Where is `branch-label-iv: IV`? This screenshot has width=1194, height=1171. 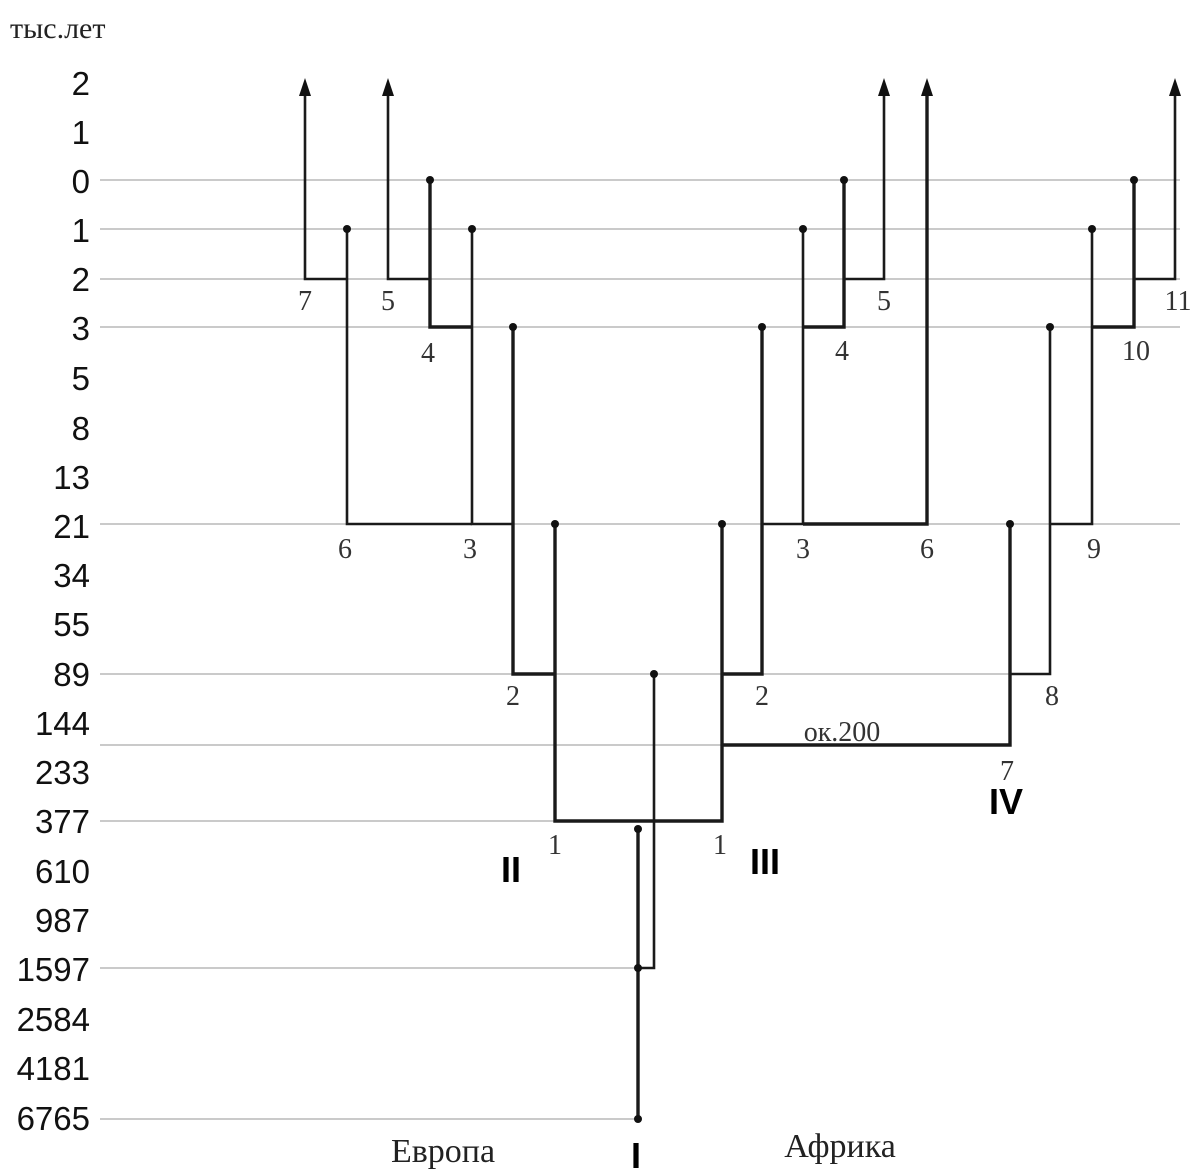 branch-label-iv: IV is located at coordinates (1006, 801).